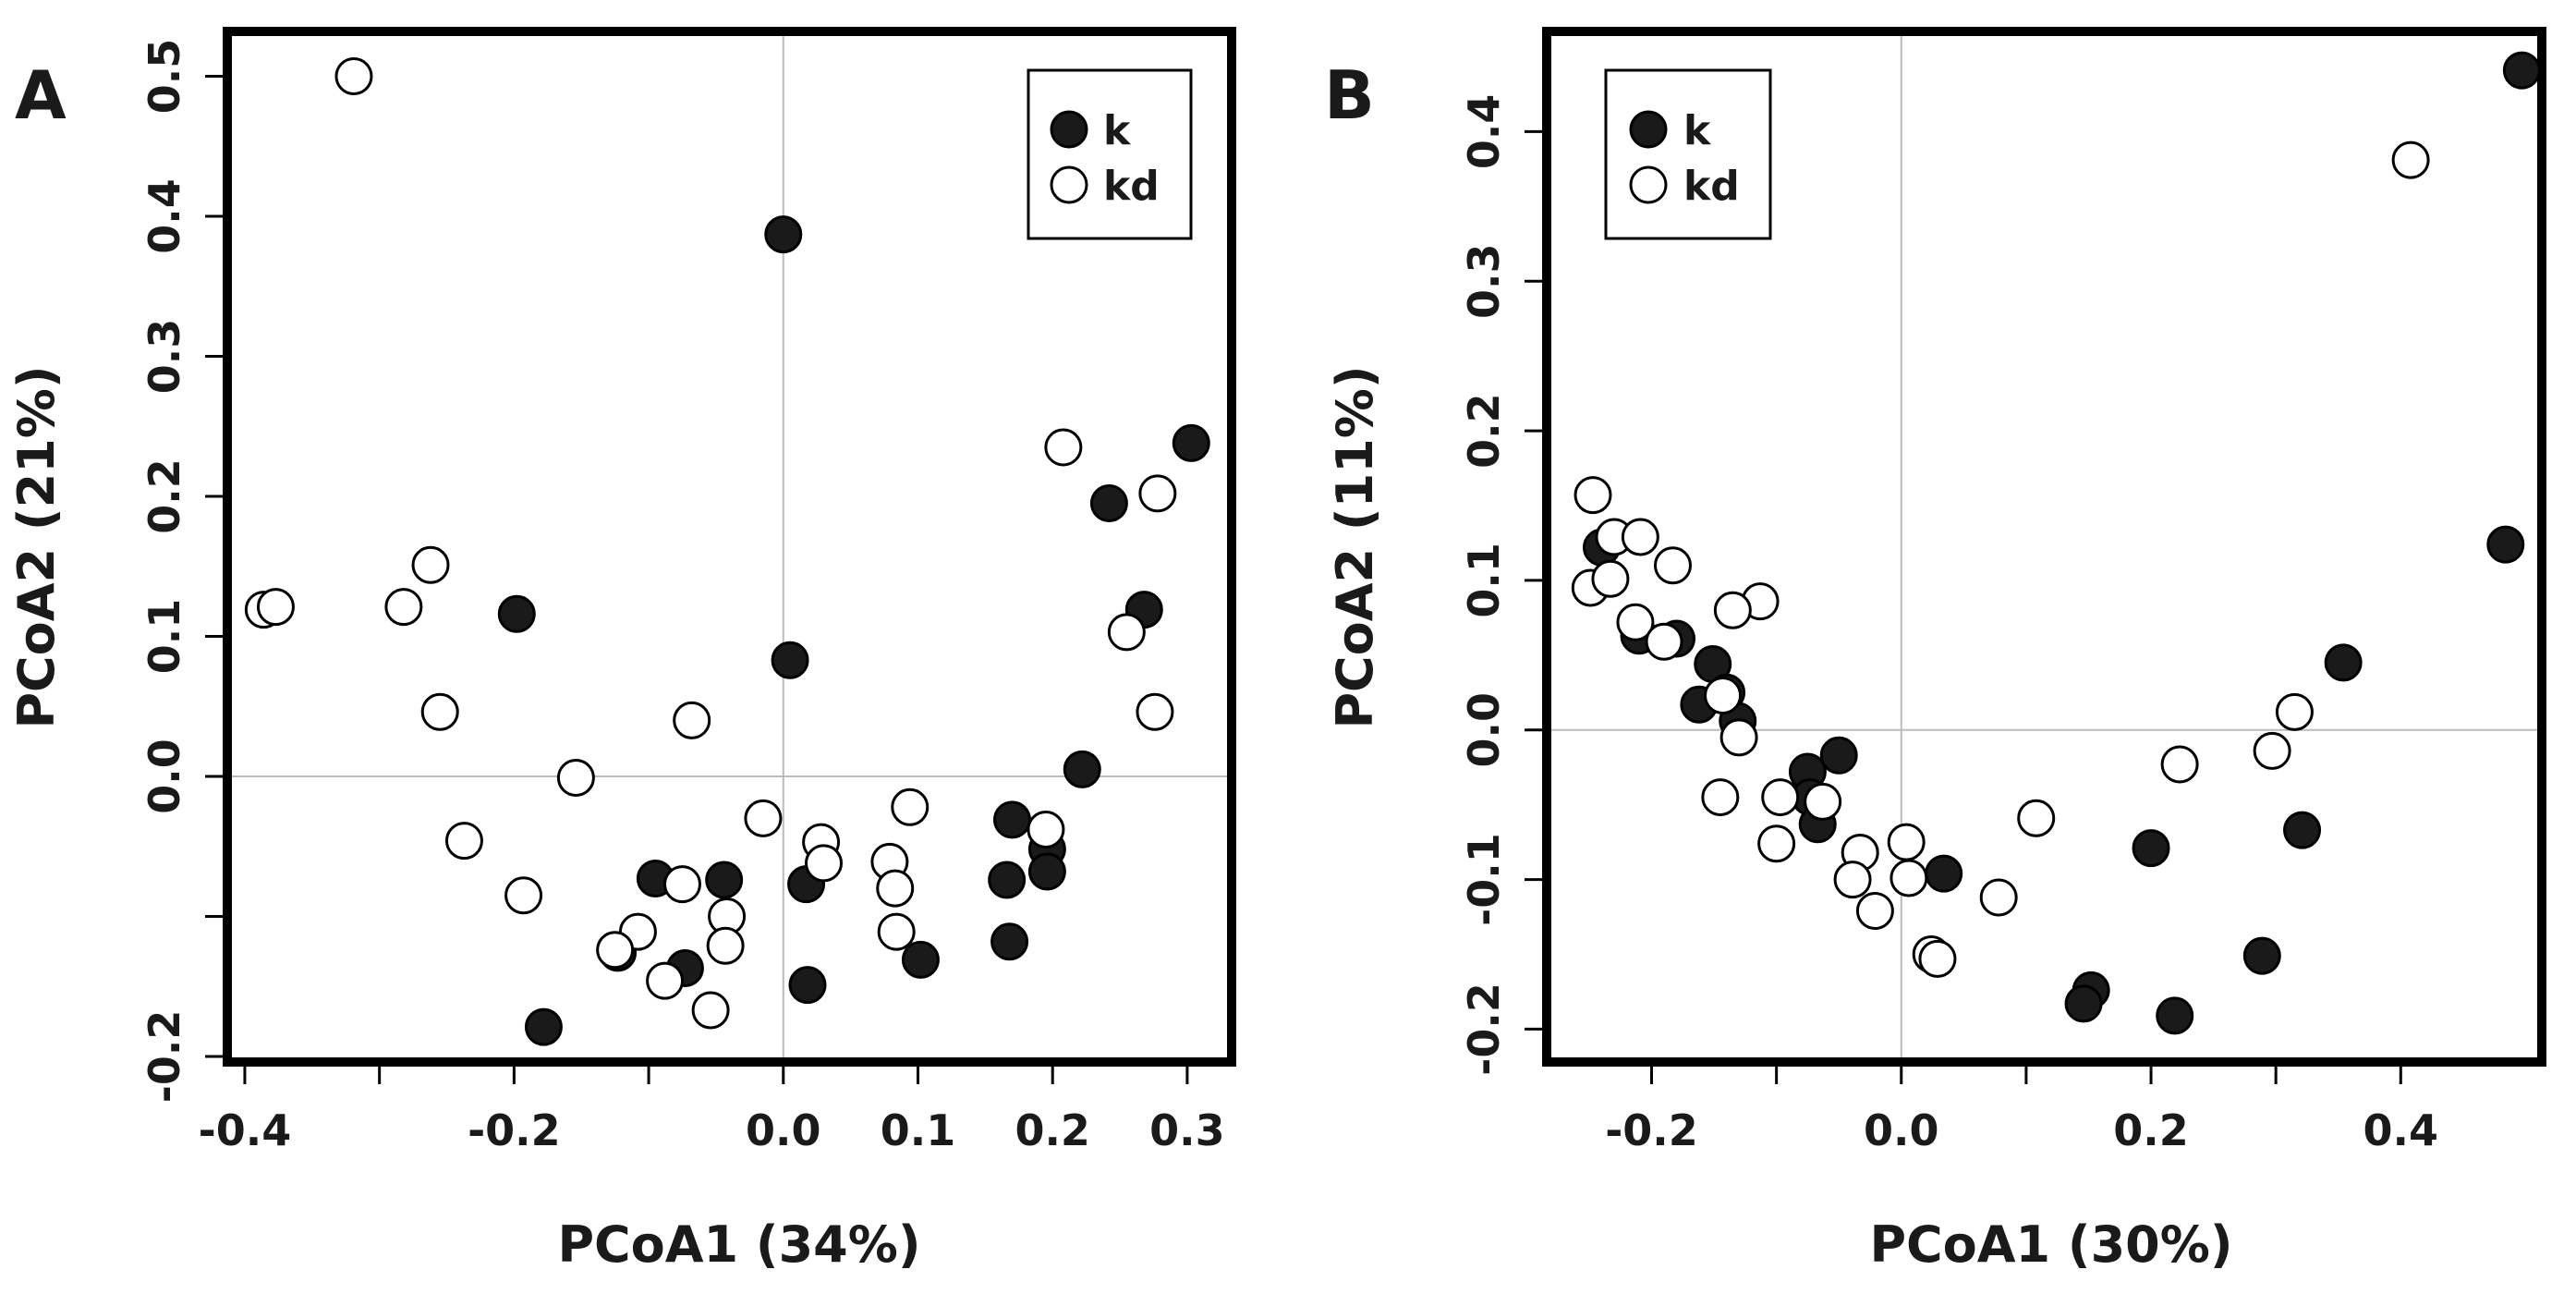 The height and width of the screenshot is (1294, 2576). I want to click on x-tick-label: -0.2, so click(514, 1130).